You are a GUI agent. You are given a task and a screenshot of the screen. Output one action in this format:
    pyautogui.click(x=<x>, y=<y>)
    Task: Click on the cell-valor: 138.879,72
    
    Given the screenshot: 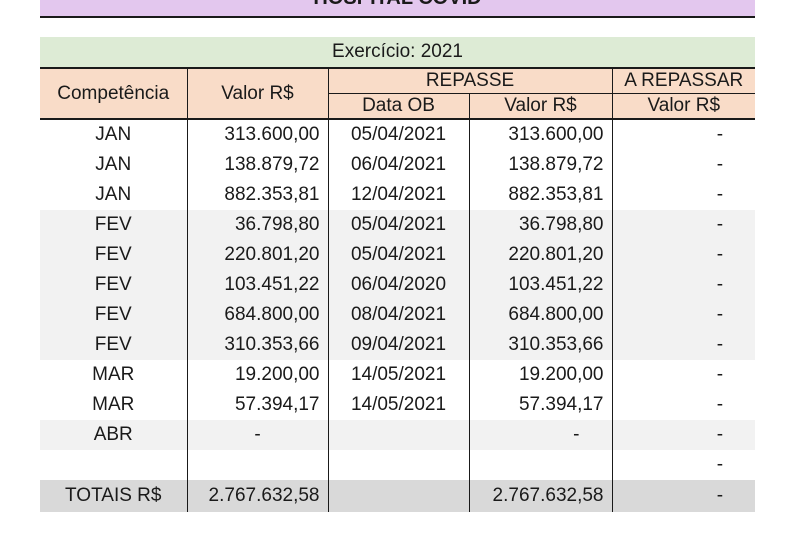 What is the action you would take?
    pyautogui.click(x=257, y=165)
    